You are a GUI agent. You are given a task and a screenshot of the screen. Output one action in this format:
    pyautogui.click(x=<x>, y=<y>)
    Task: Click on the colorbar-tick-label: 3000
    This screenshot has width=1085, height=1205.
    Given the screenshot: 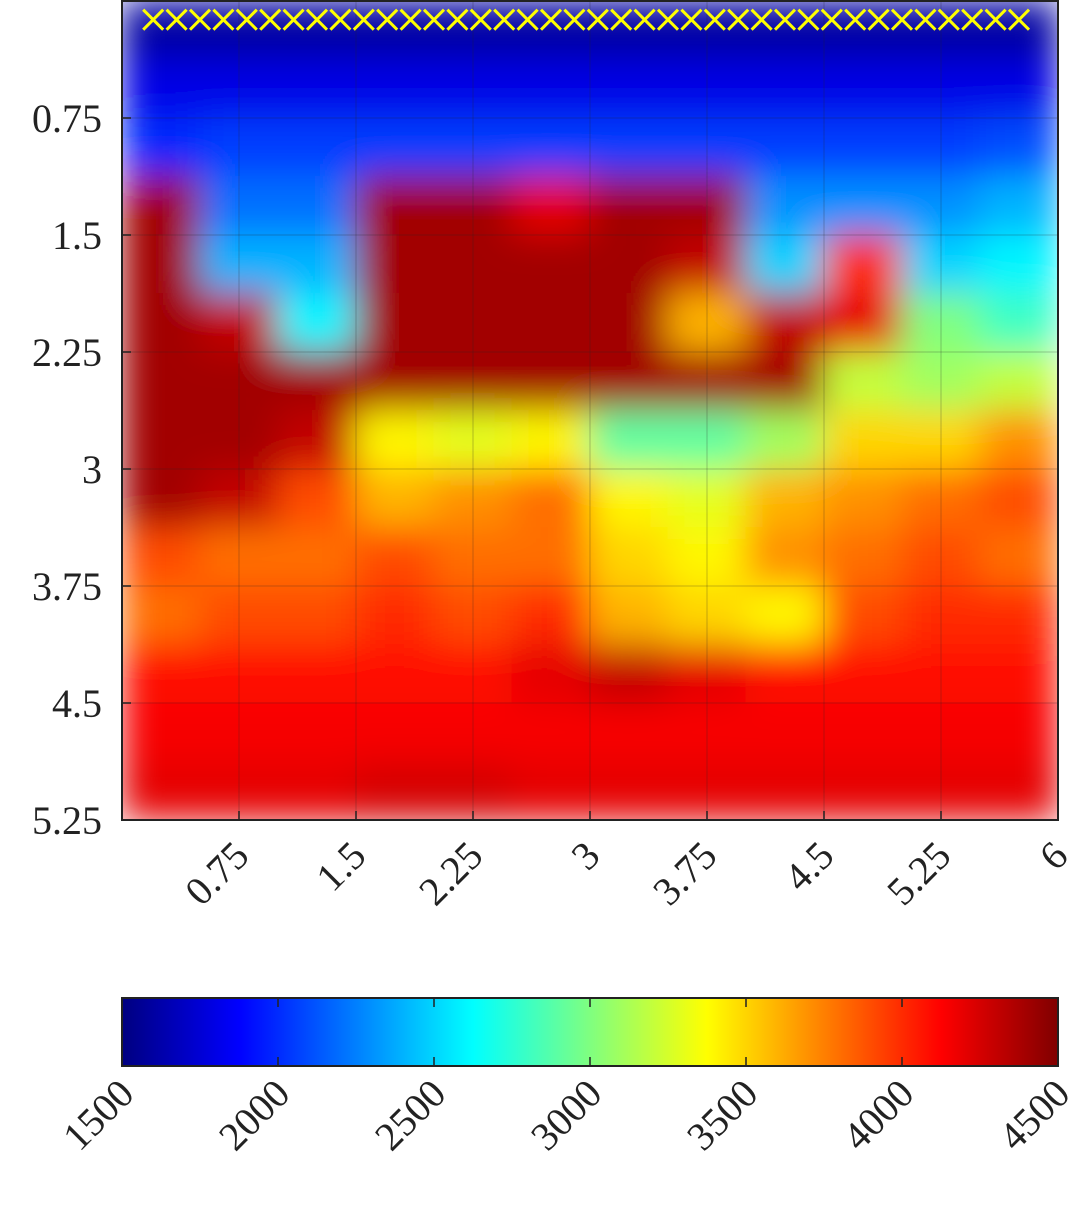 What is the action you would take?
    pyautogui.click(x=566, y=1115)
    